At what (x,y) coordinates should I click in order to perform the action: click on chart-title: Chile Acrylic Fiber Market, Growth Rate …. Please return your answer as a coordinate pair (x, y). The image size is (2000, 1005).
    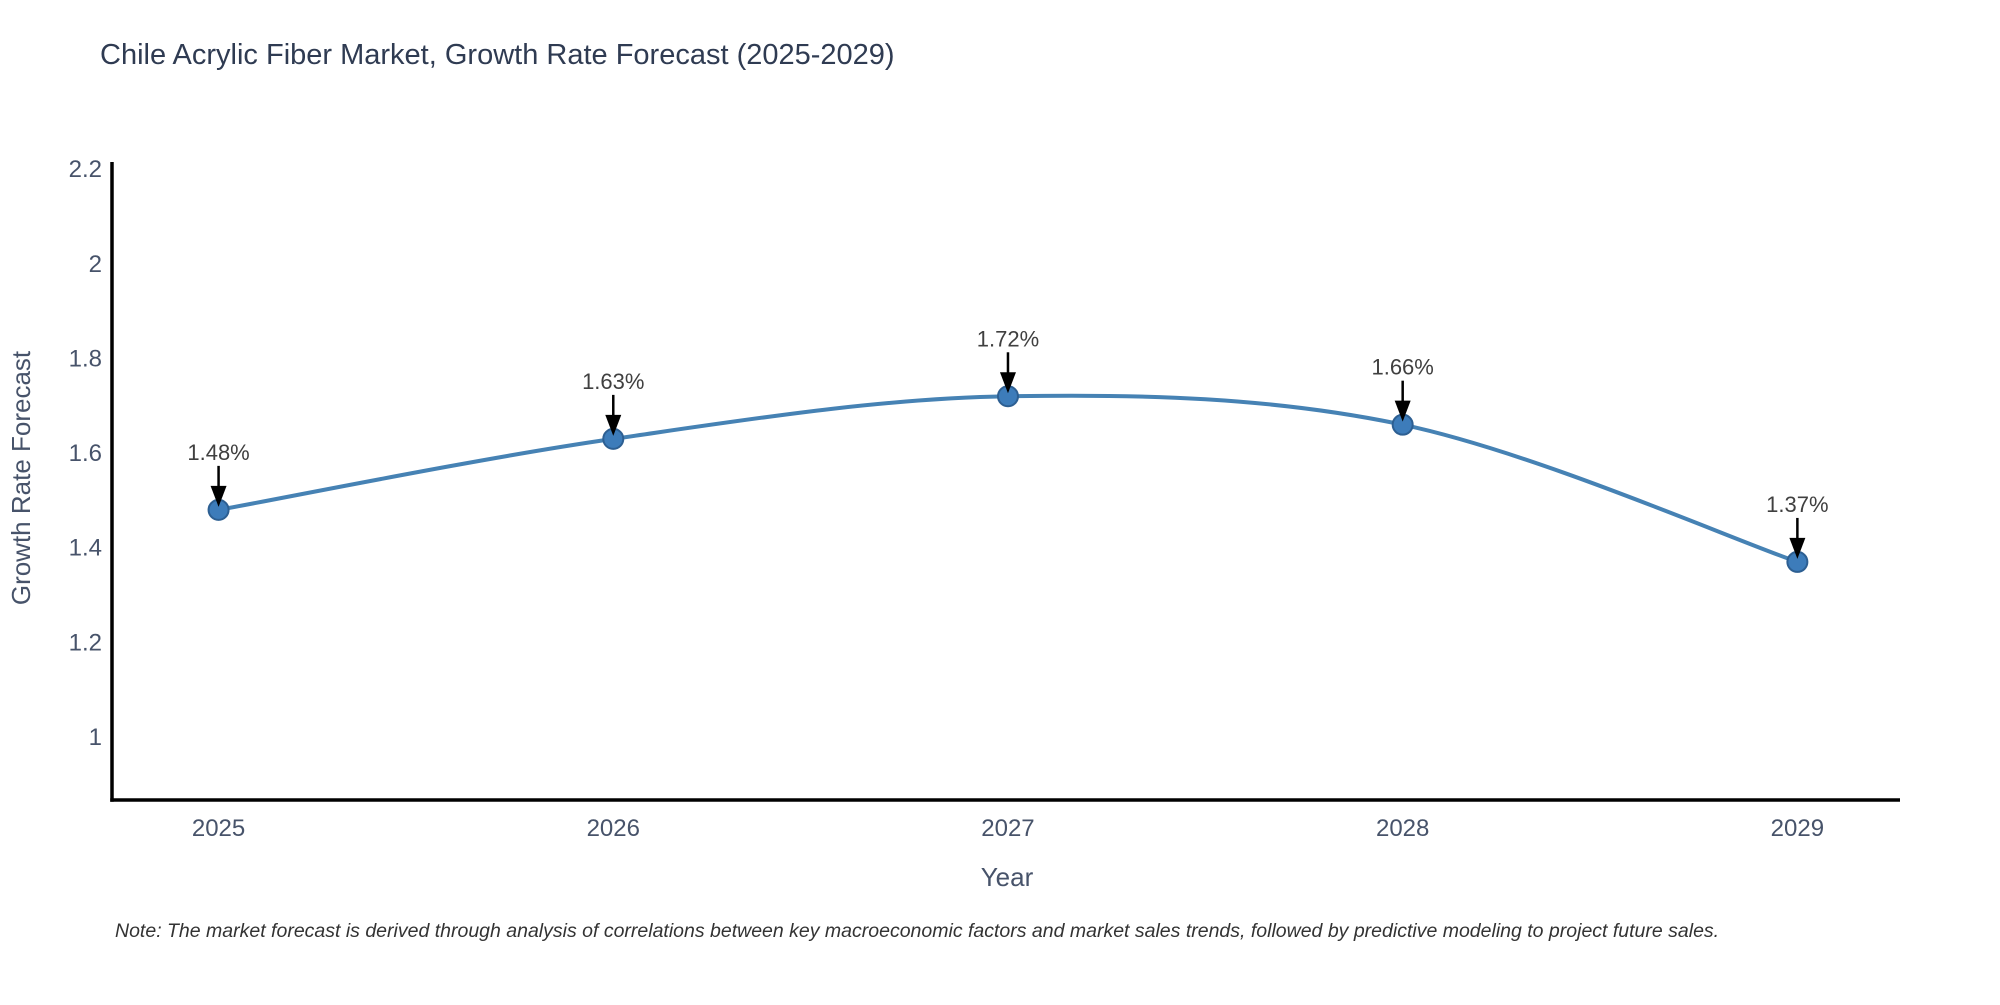
    Looking at the image, I should click on (497, 55).